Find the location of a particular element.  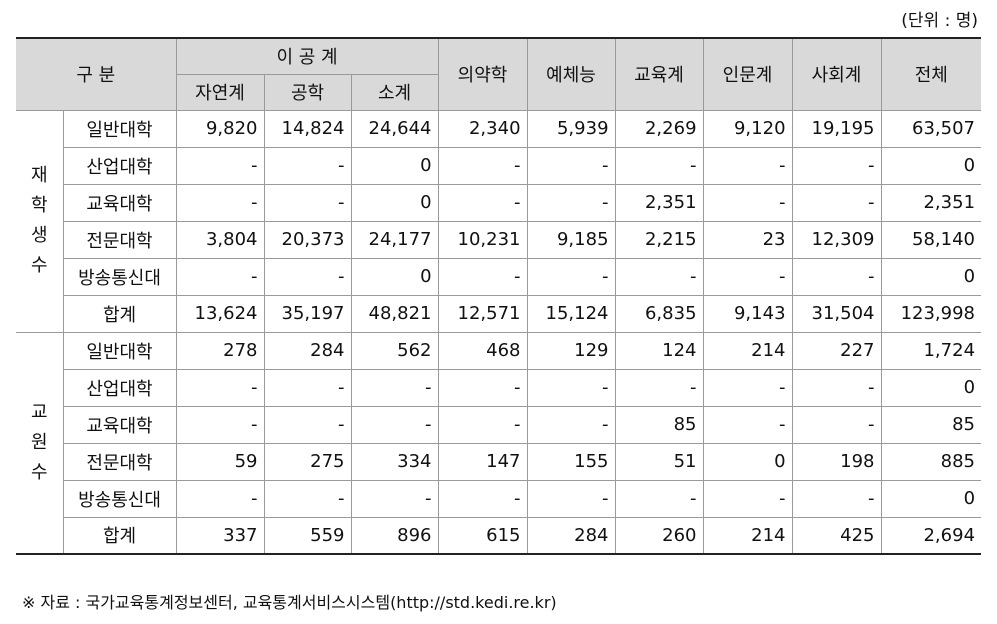

cell: 51 is located at coordinates (659, 461).